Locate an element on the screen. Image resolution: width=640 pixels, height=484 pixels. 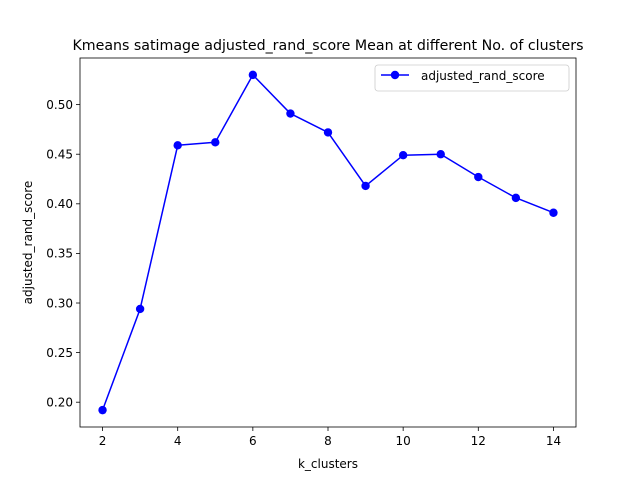
x-axis-ticks: 2 4 6 8 10 12 14 is located at coordinates (330, 437).